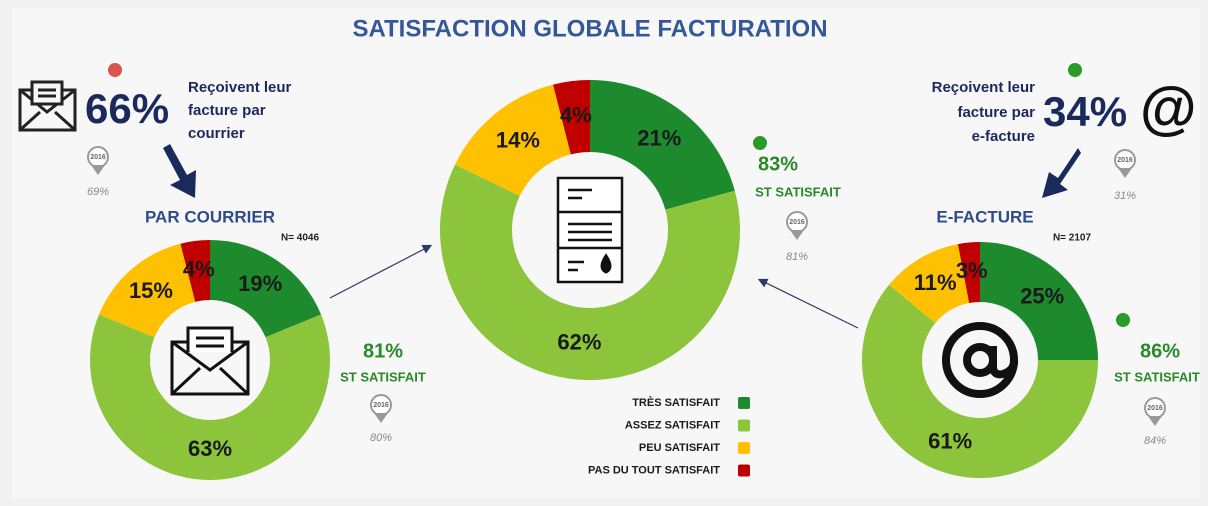 This screenshot has width=1208, height=506. I want to click on segment-label: 61%, so click(950, 441).